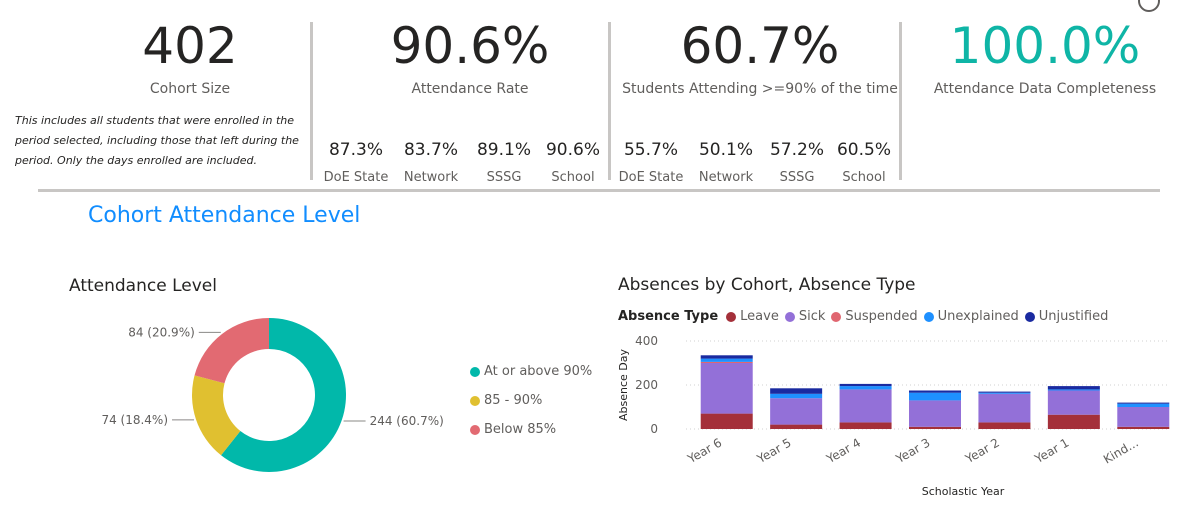 The image size is (1200, 507). I want to click on bar-chart-title: Absences by Cohort, Absence Type, so click(767, 285).